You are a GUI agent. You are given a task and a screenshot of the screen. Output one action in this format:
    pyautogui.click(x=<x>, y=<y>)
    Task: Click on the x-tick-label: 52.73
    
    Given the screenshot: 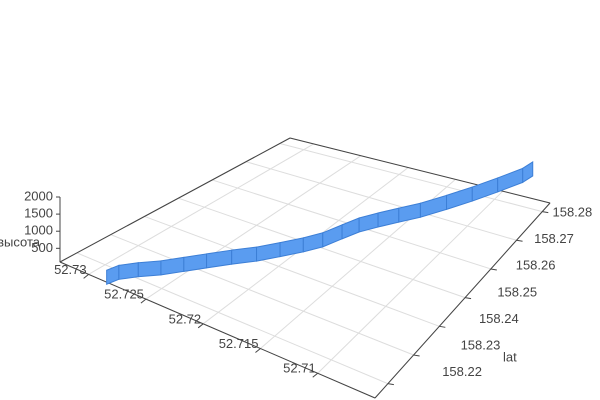 What is the action you would take?
    pyautogui.click(x=70, y=269)
    